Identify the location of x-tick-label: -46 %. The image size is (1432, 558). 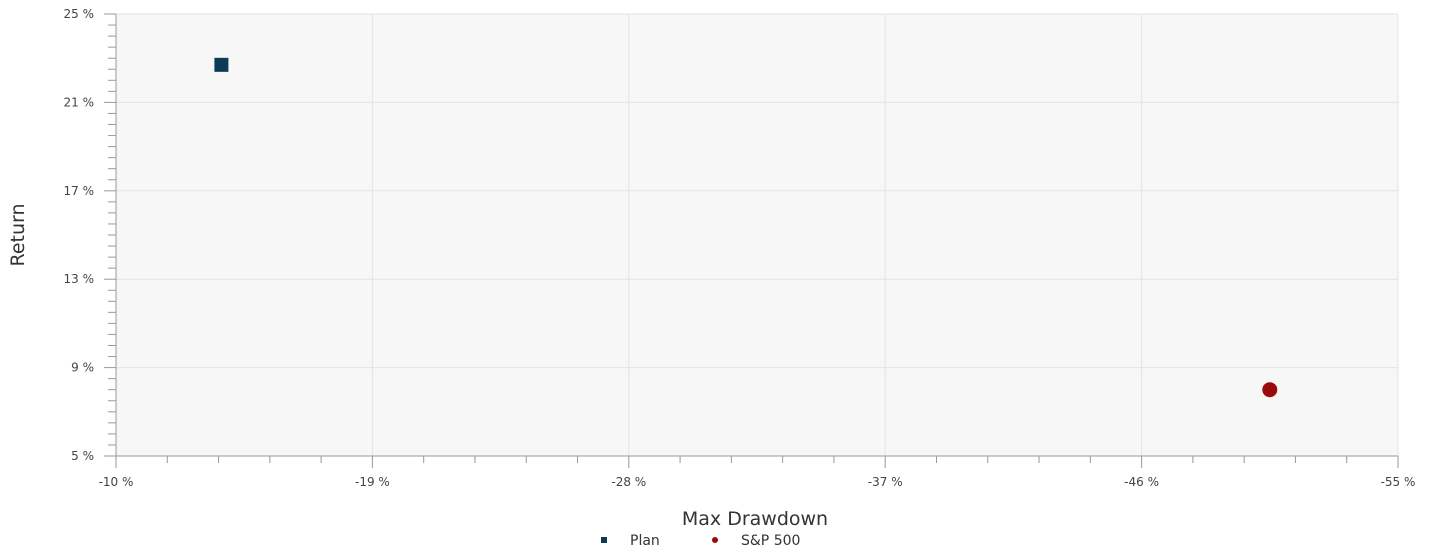
(1141, 482).